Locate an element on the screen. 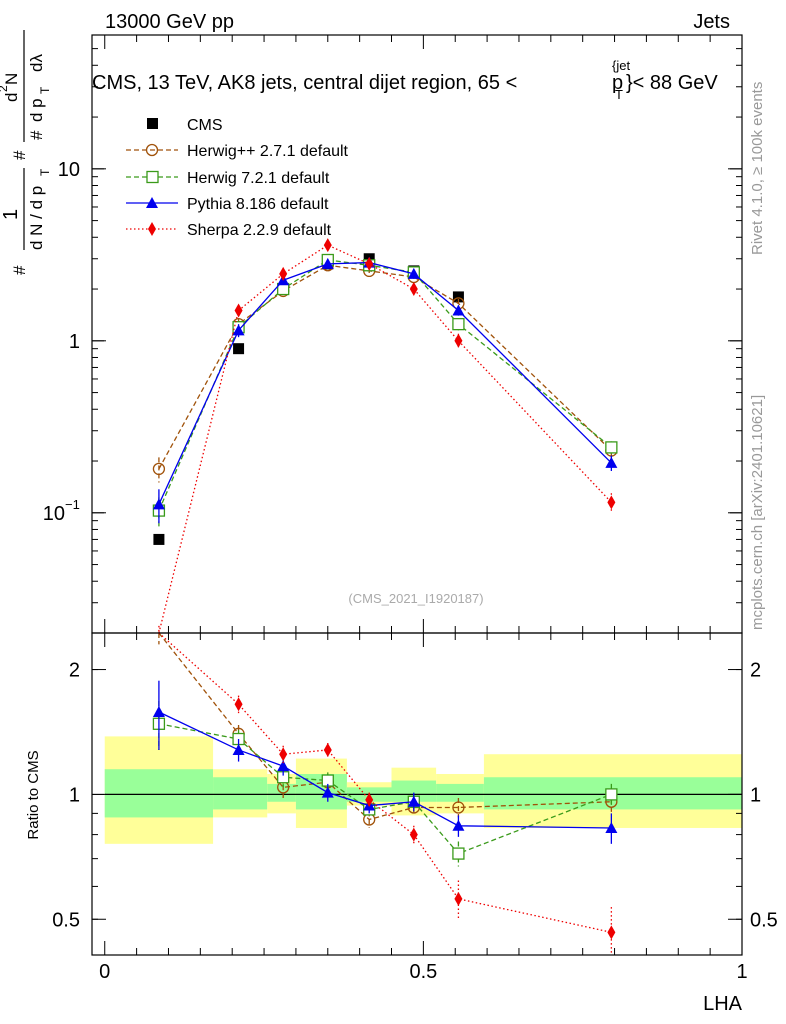 The width and height of the screenshot is (786, 1024). ratio-xtick-label: 1 is located at coordinates (741, 972).